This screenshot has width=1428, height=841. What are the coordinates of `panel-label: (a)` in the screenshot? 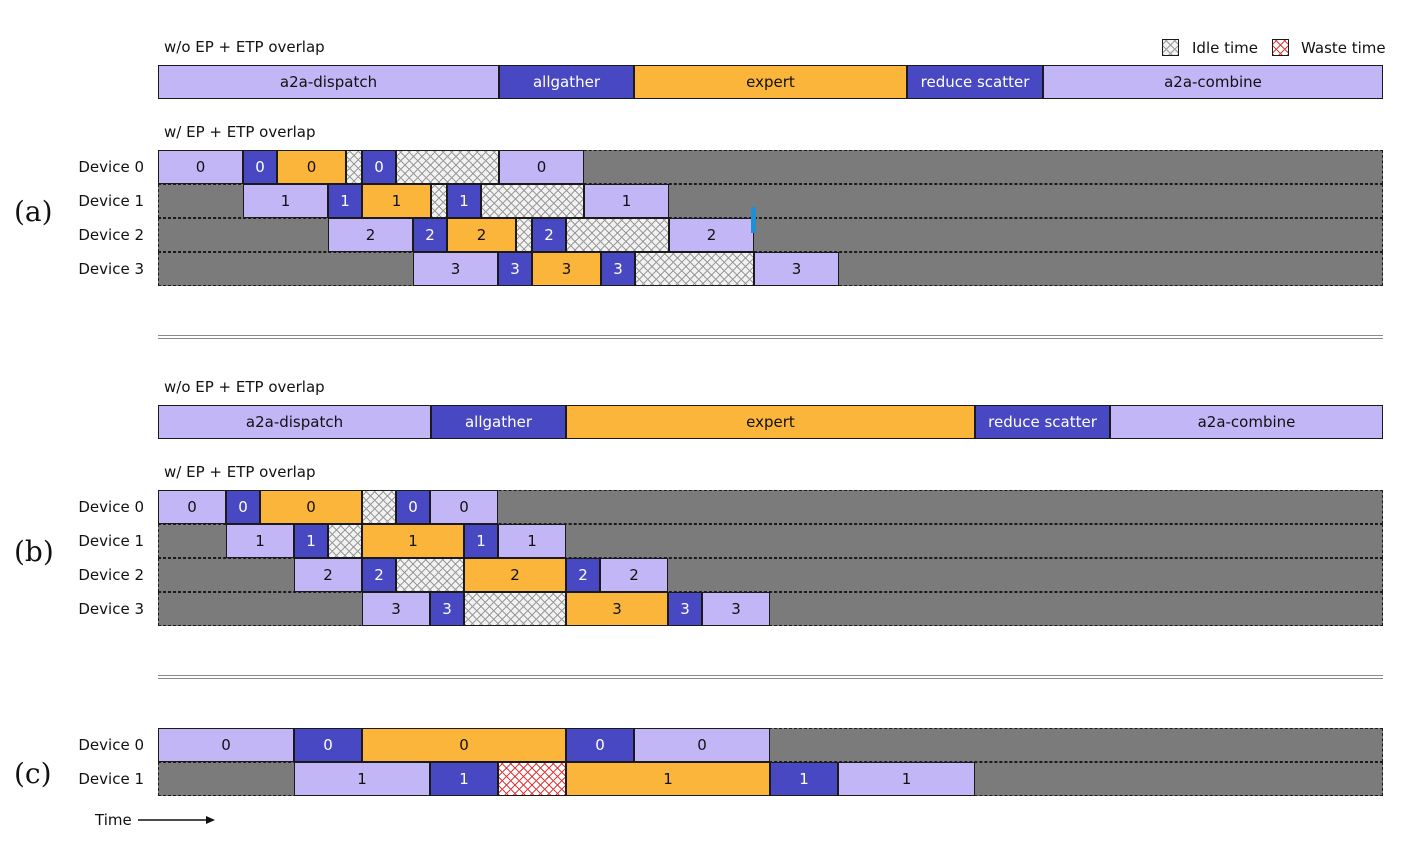 It's located at (33, 211).